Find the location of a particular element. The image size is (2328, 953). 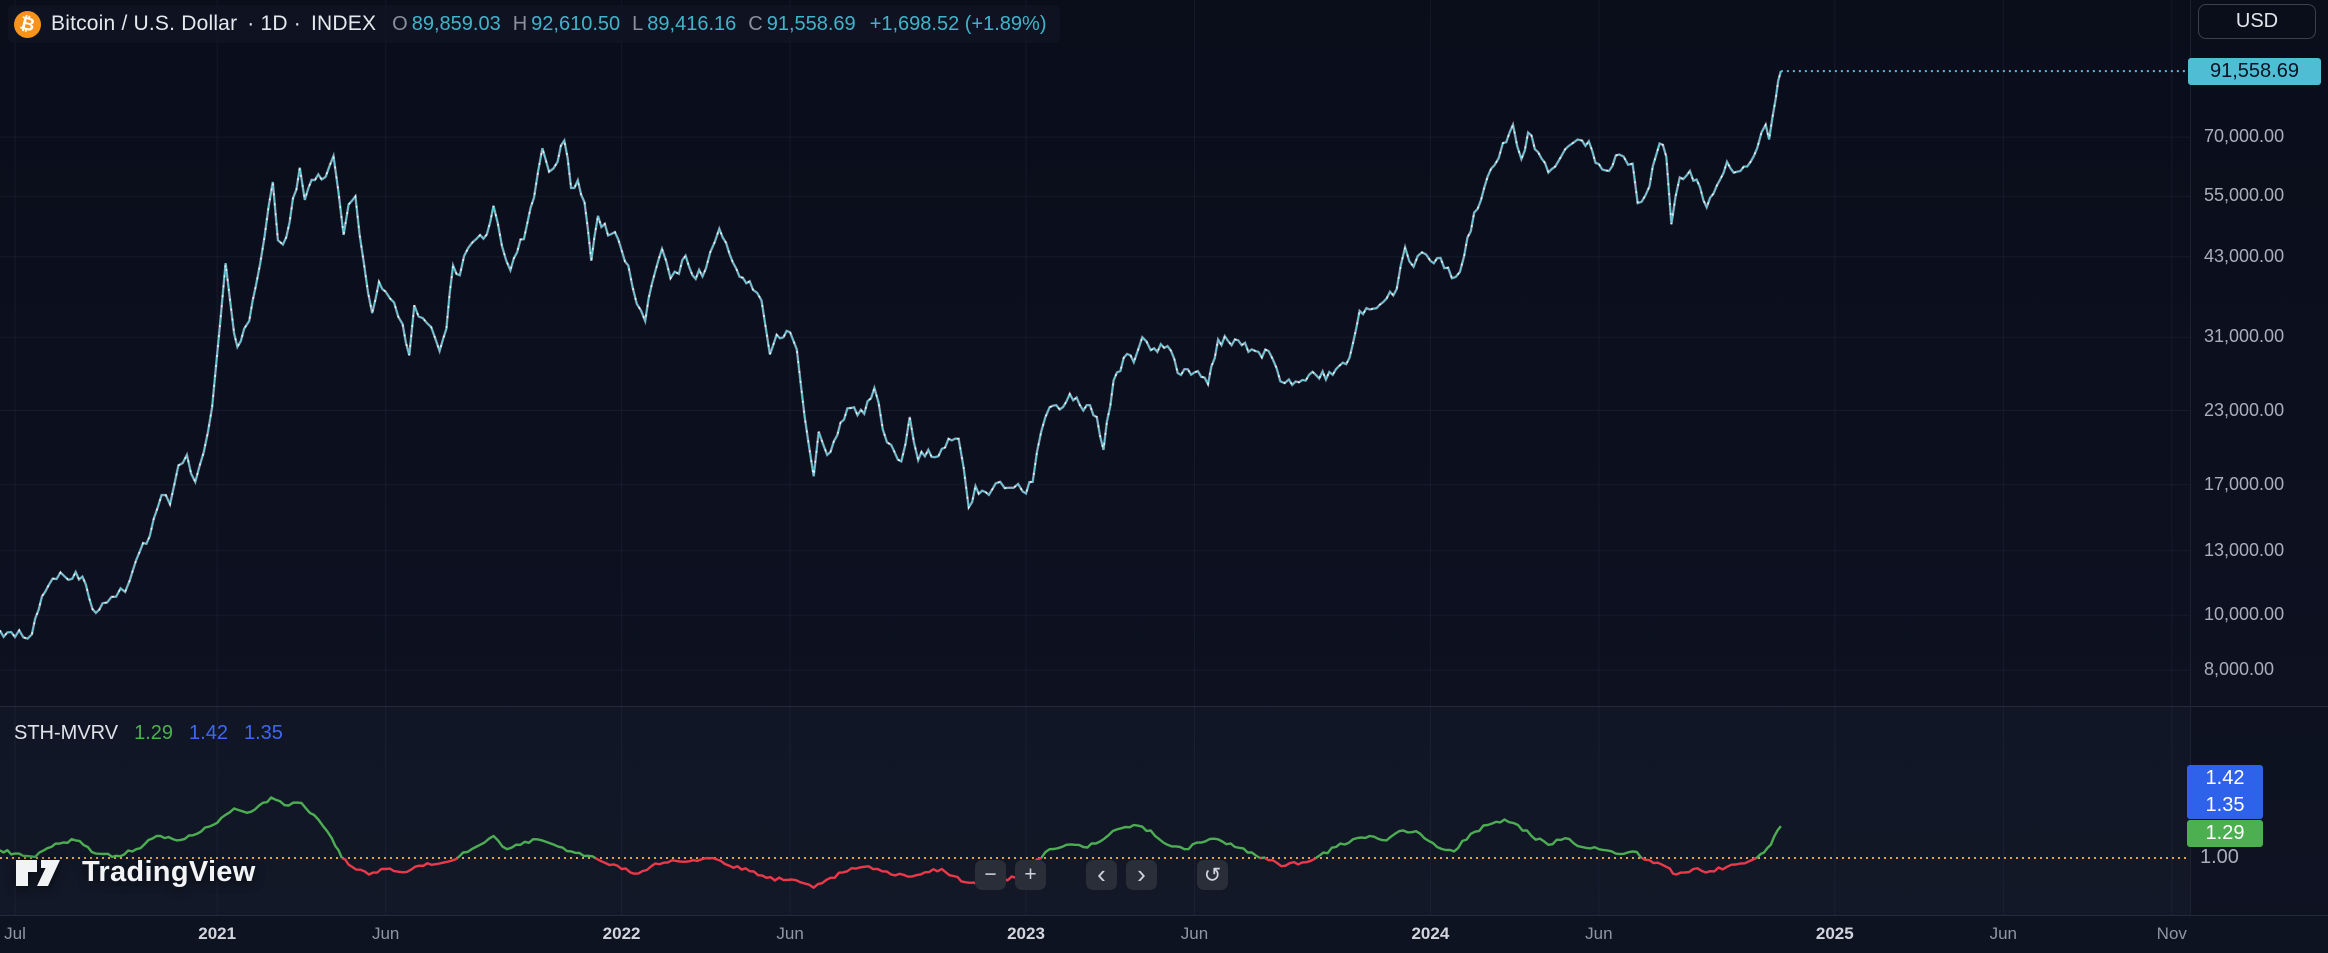

zoom-in-button: + is located at coordinates (1030, 875).